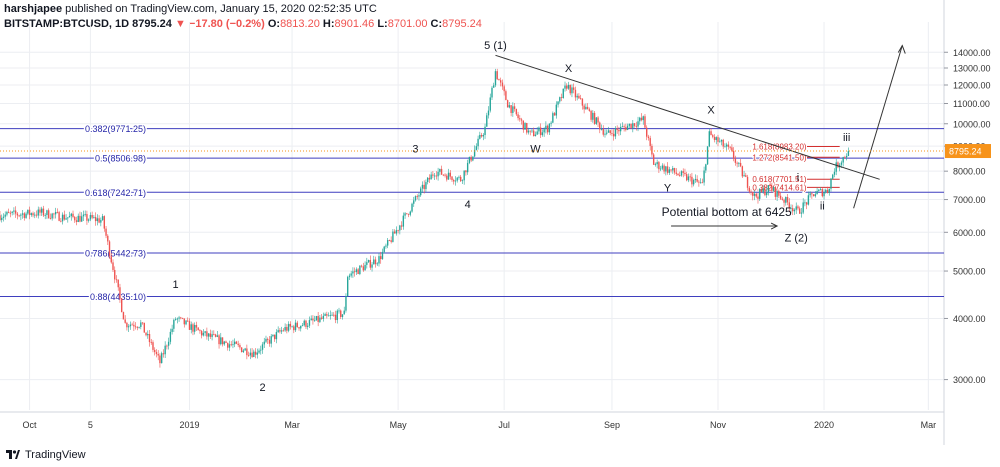 This screenshot has height=467, width=1000. I want to click on open-value: 8813.20, so click(300, 24).